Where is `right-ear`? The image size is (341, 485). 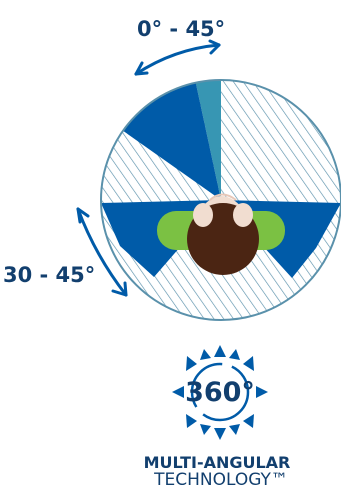
right-ear is located at coordinates (243, 215).